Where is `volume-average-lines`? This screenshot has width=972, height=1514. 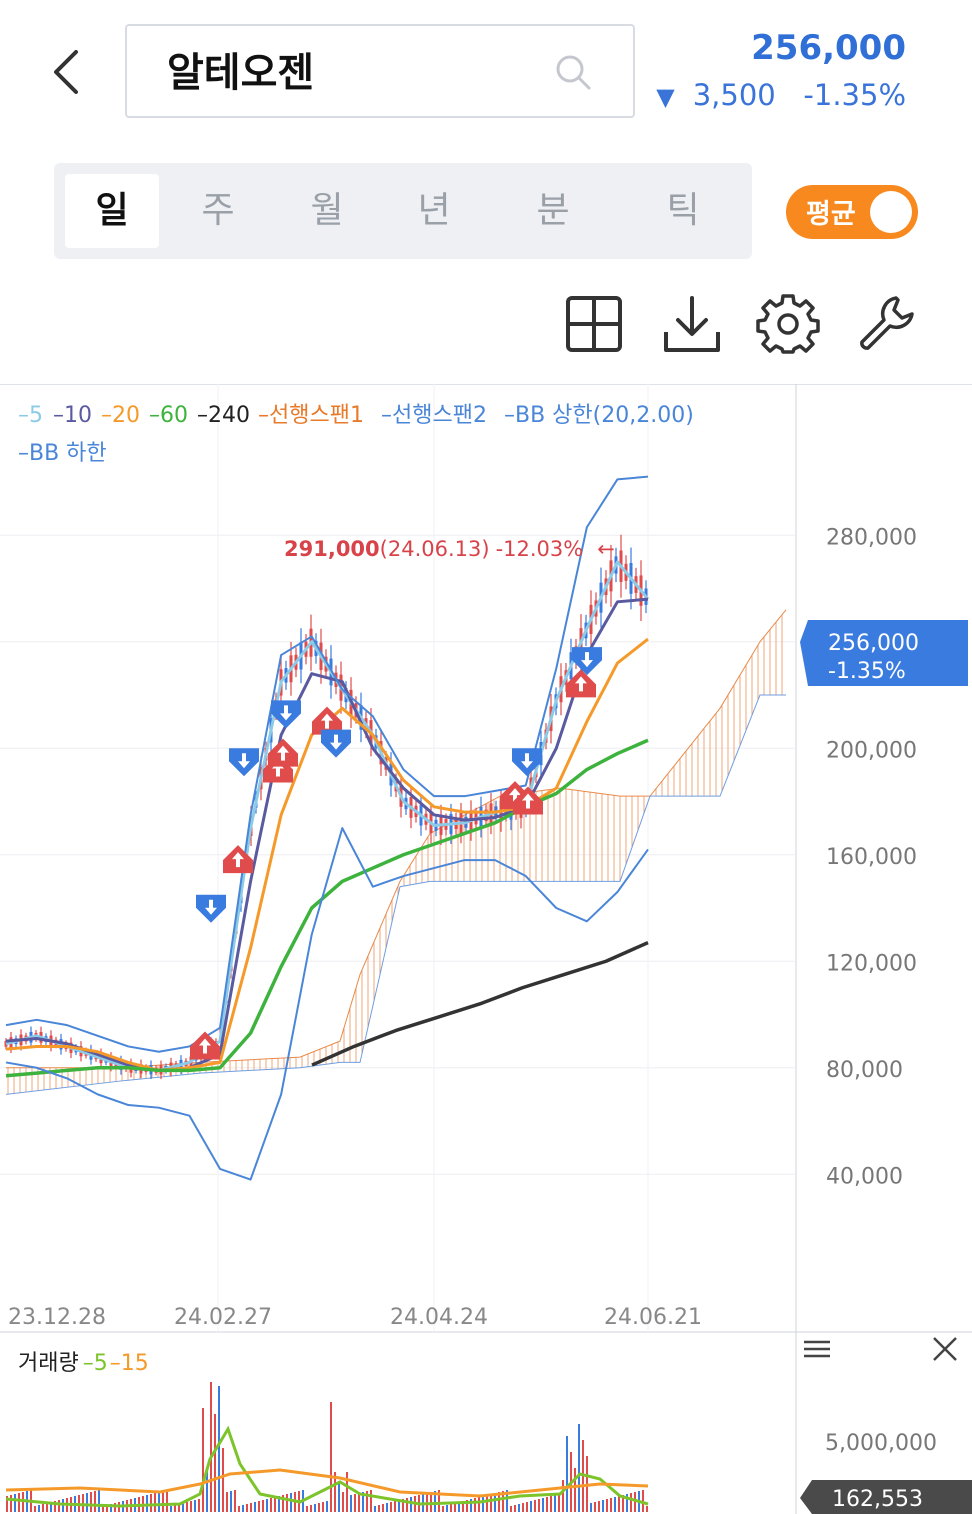 volume-average-lines is located at coordinates (327, 1466).